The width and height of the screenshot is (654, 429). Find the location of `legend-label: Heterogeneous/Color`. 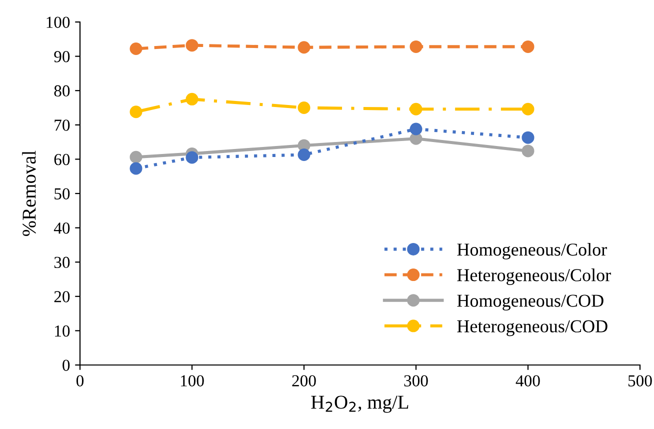

legend-label: Heterogeneous/Color is located at coordinates (534, 276).